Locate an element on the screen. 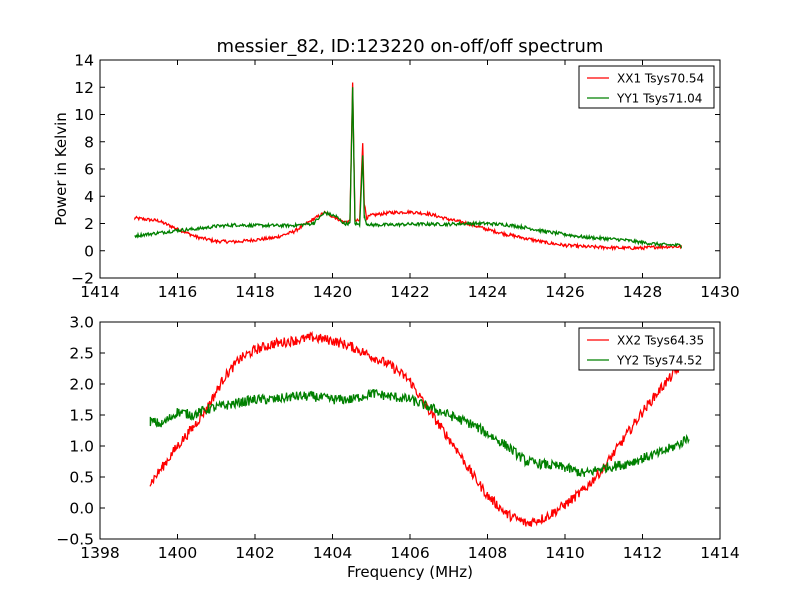 Image resolution: width=800 pixels, height=600 pixels. top-legend-box is located at coordinates (646, 87).